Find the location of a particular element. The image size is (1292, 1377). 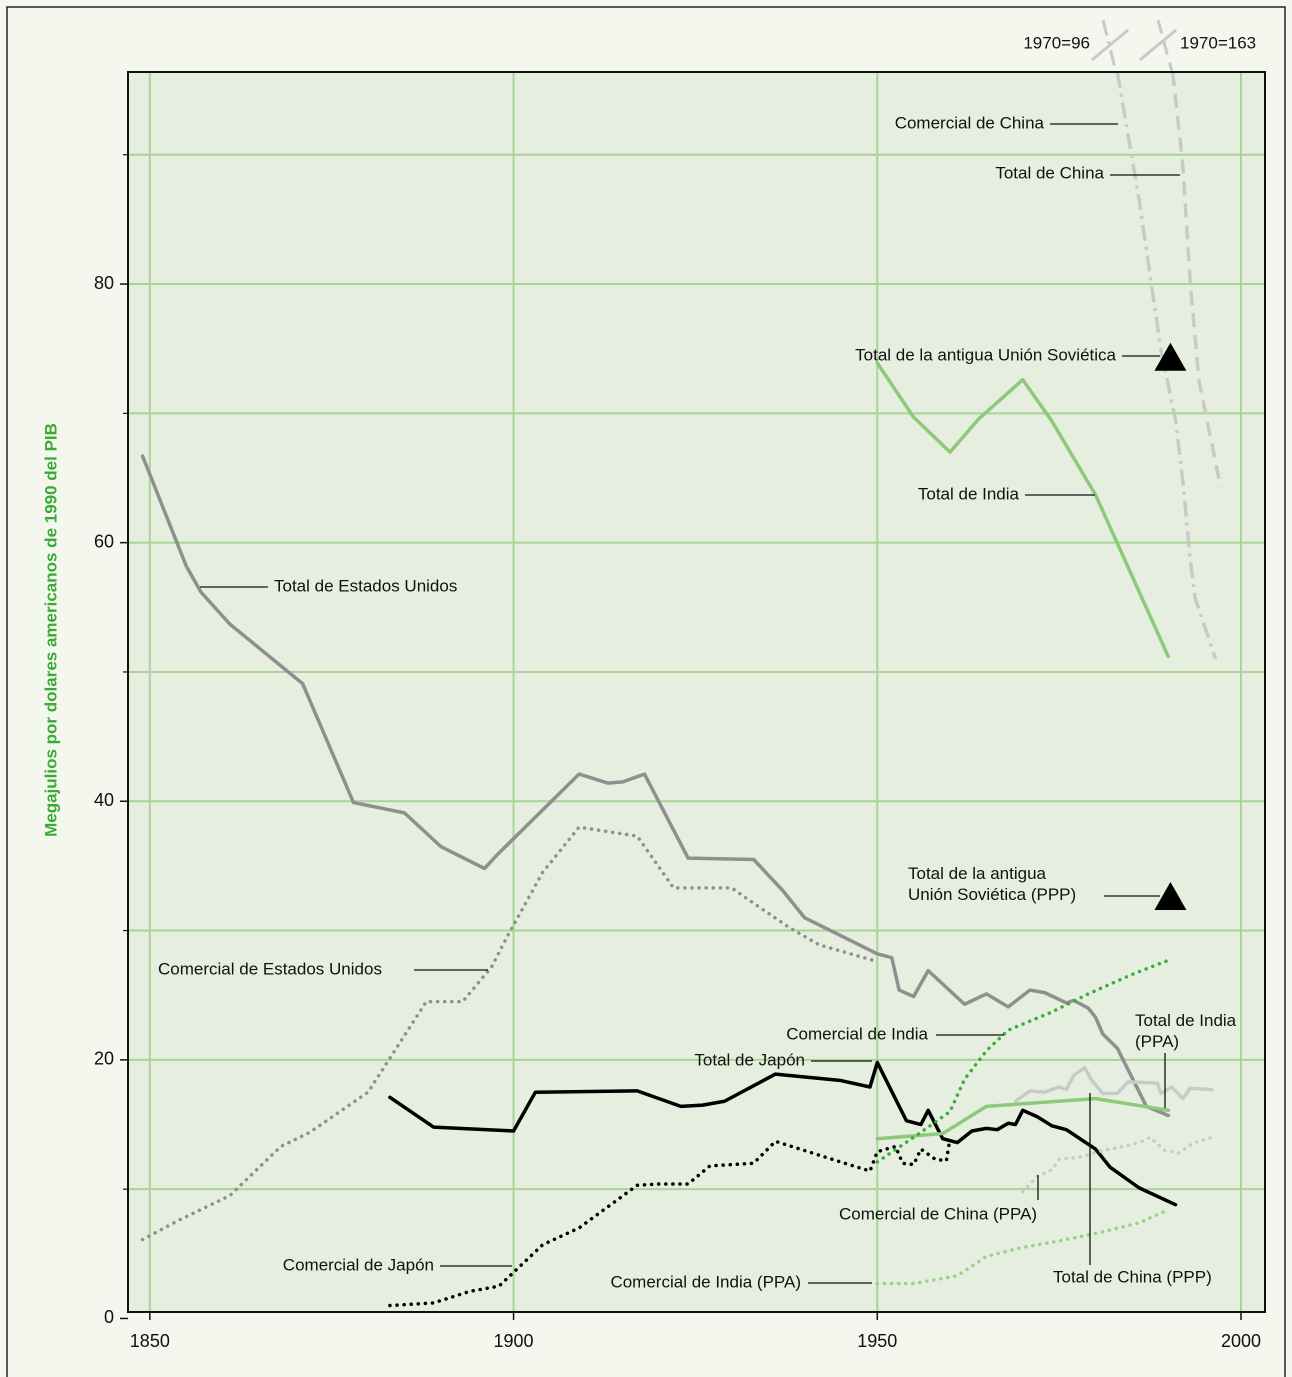

series-label: Total de Estados Unidos is located at coordinates (365, 585).